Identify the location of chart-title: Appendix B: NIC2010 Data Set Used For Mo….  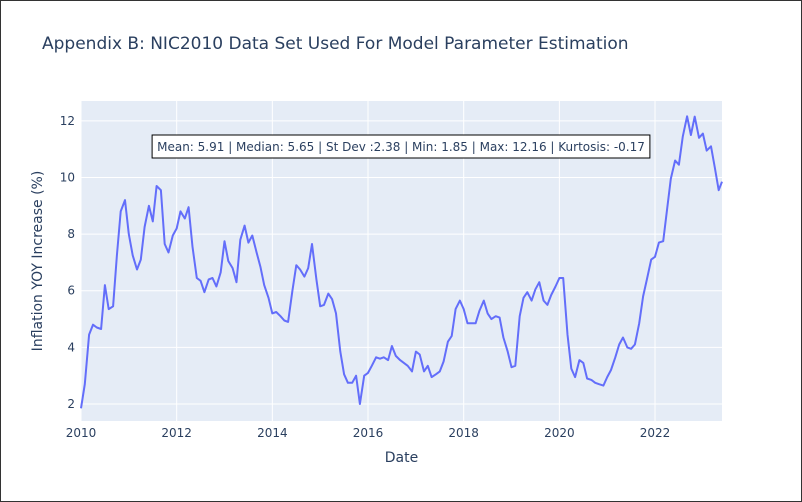
(335, 44).